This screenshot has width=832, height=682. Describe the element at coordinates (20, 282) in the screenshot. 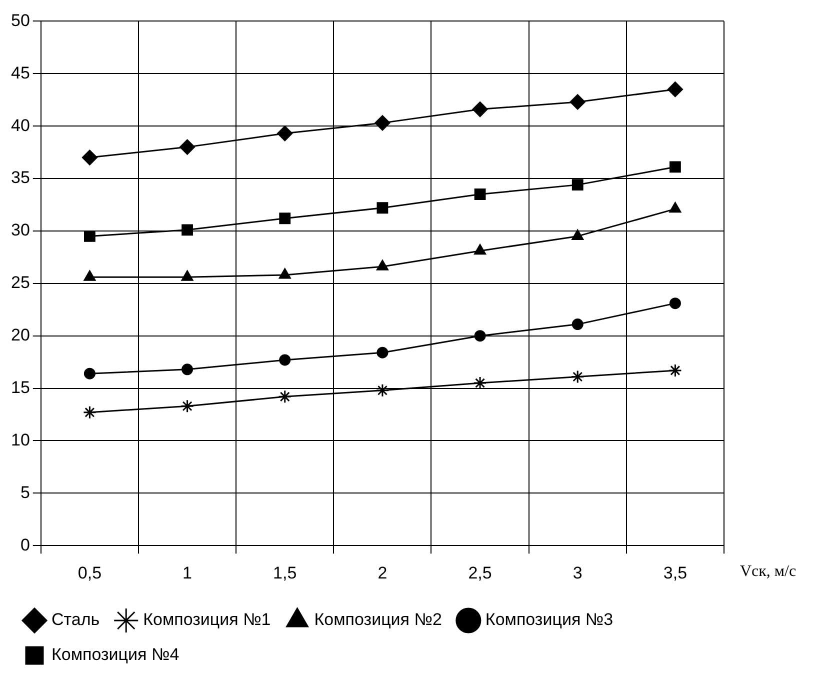

I see `y-tick-label: 25` at that location.